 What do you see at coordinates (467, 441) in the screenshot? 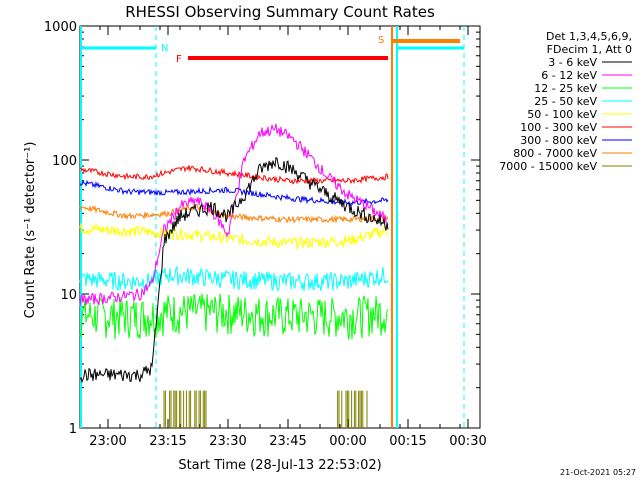
I see `x-tick-label: 00:30` at bounding box center [467, 441].